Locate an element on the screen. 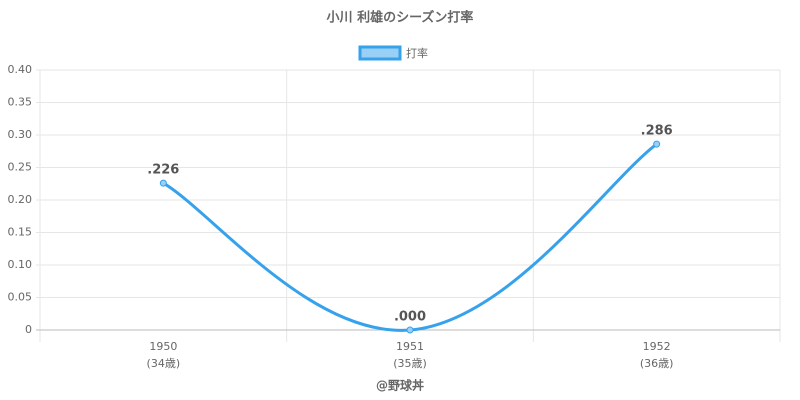 The height and width of the screenshot is (400, 800). legend-swatch is located at coordinates (380, 53).